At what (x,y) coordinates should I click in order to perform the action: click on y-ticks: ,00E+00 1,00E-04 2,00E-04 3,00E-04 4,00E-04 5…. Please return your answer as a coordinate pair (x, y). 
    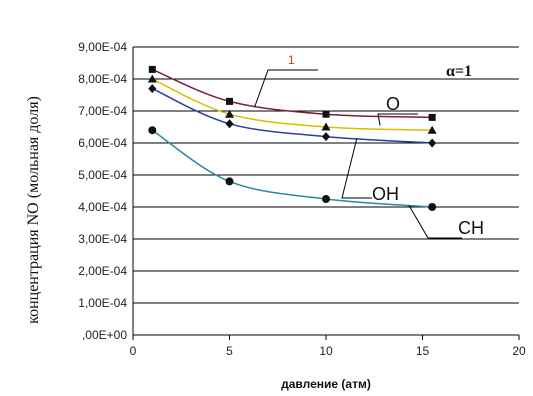
    Looking at the image, I should click on (102, 191).